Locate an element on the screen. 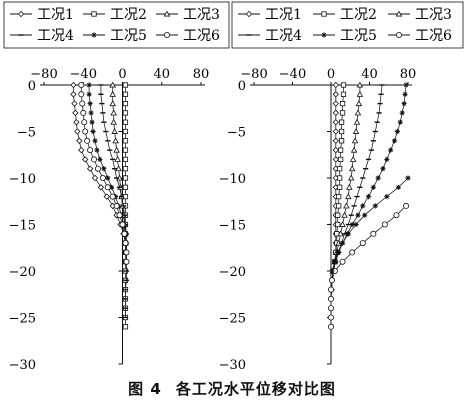 The width and height of the screenshot is (464, 404). figure-number: 图 4 is located at coordinates (145, 389).